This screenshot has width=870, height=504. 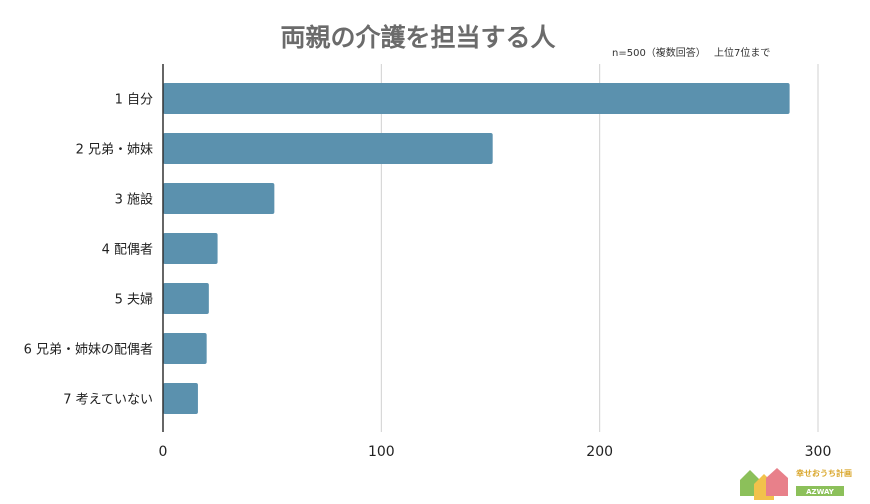 I want to click on category-label: 5 夫婦, so click(x=134, y=300).